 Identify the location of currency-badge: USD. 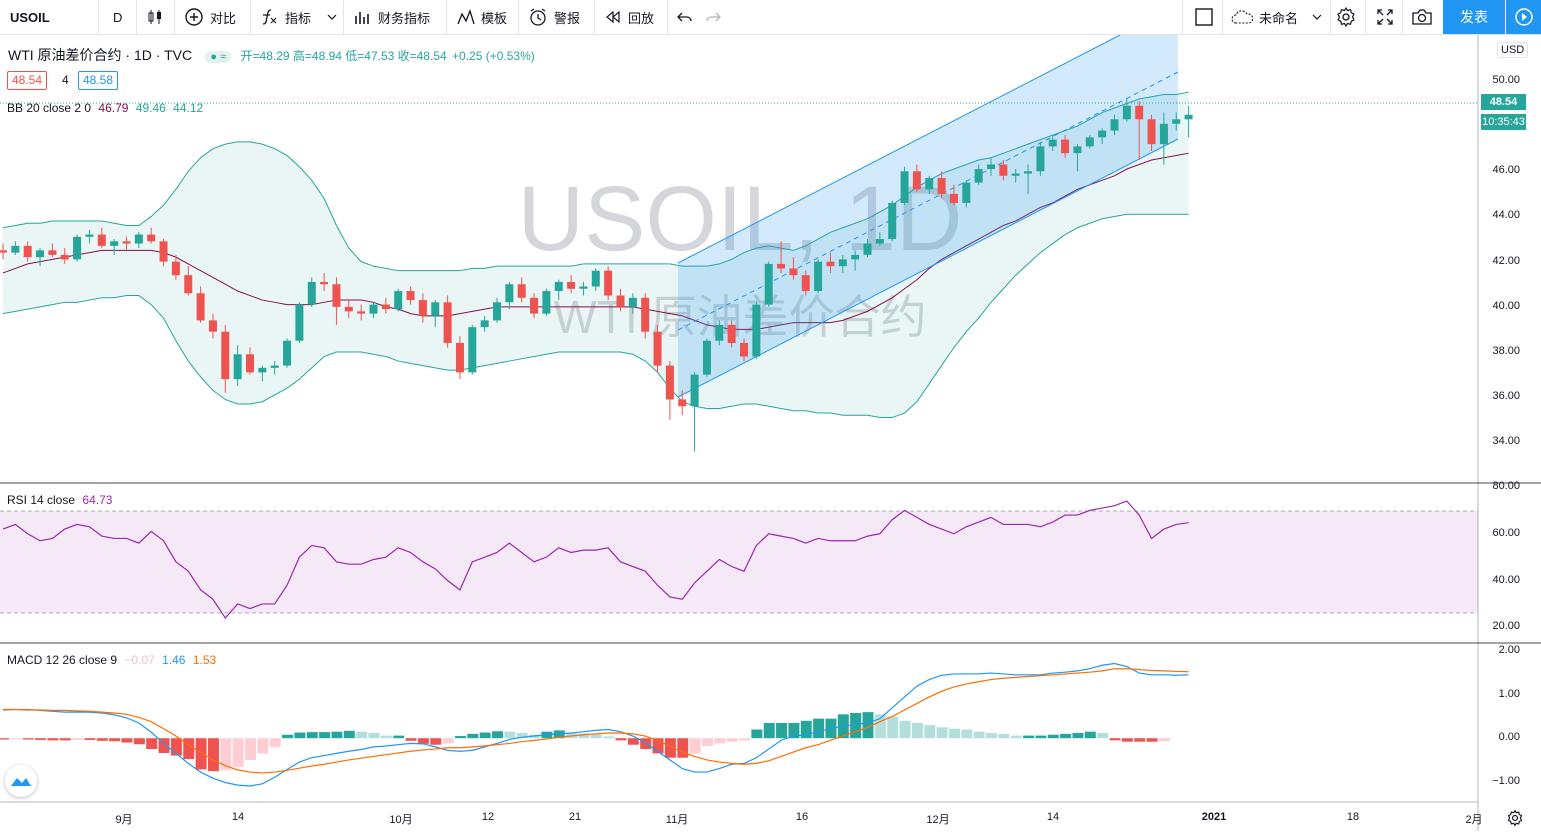
(1513, 50).